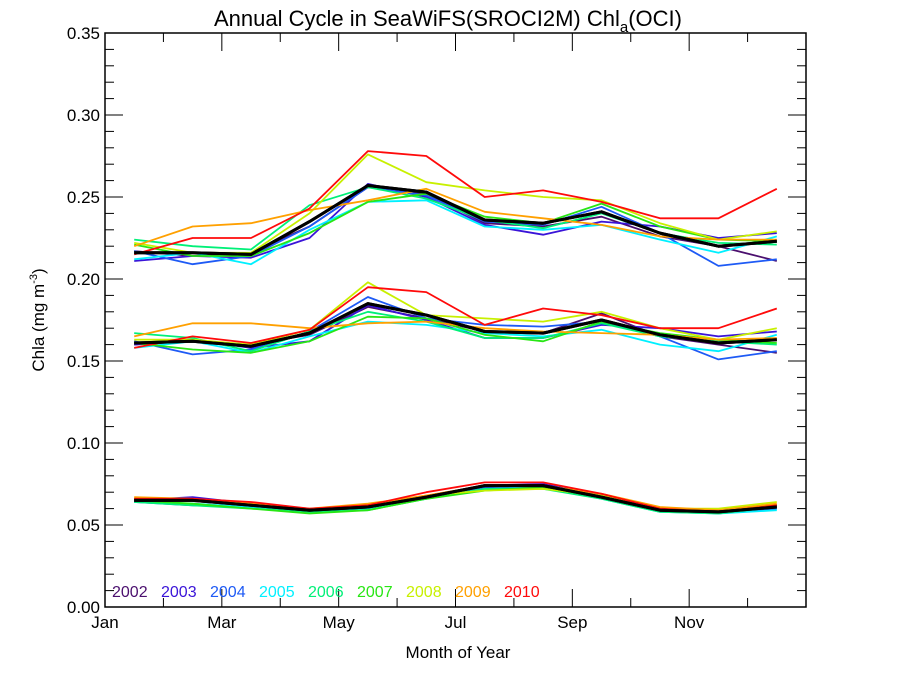 Image resolution: width=900 pixels, height=675 pixels. I want to click on legend-item-2003: 2003, so click(179, 592).